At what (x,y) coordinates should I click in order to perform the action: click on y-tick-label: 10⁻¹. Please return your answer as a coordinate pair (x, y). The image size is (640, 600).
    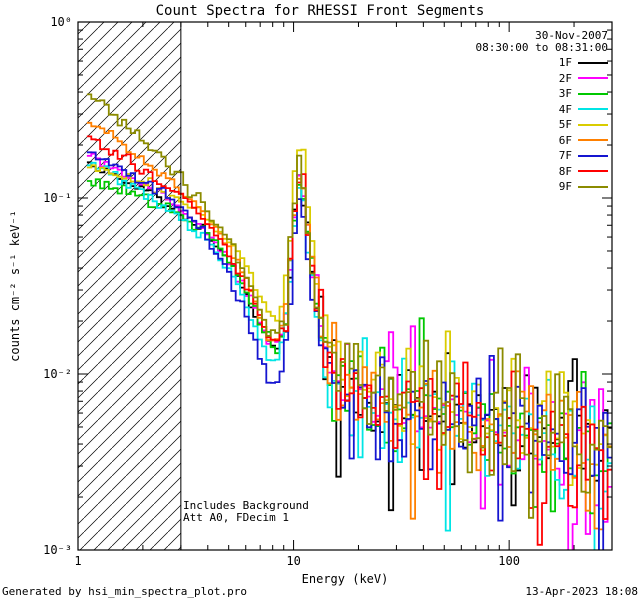
    Looking at the image, I should click on (57, 198).